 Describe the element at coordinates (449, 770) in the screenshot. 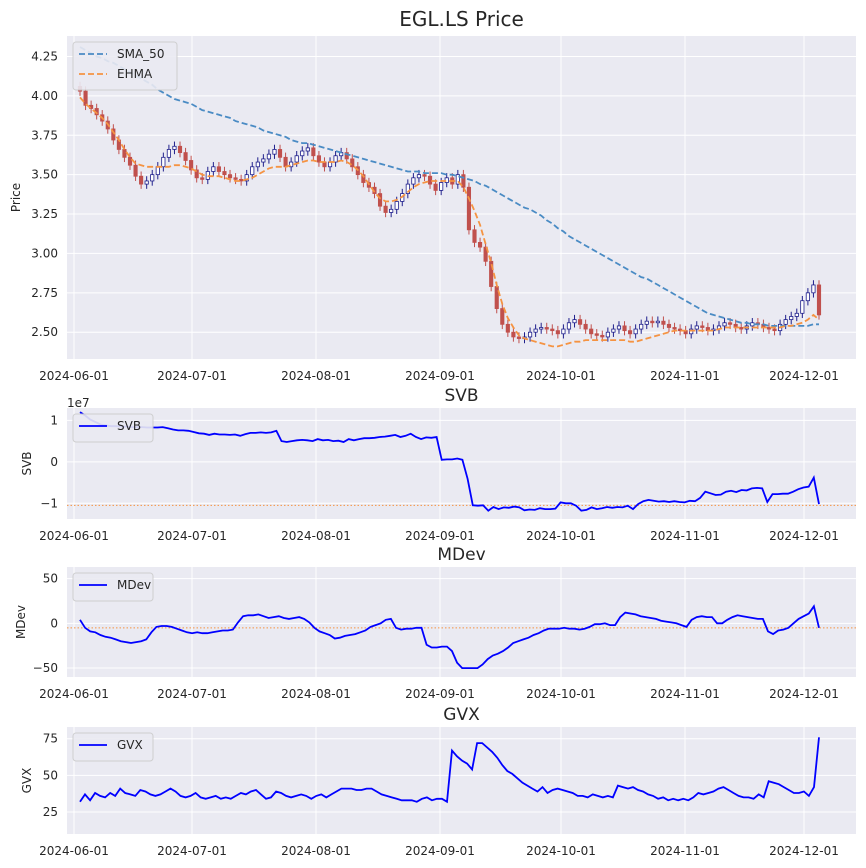

I see `series-line-gvx` at that location.